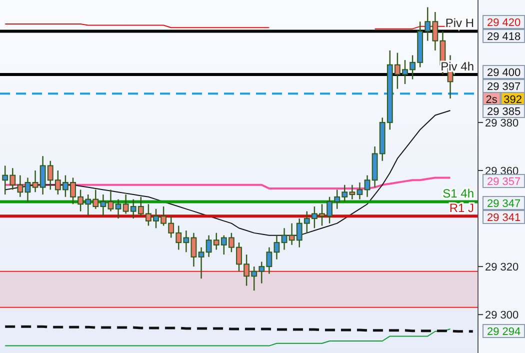 The image size is (525, 353). I want to click on text: 29 400, so click(503, 73).